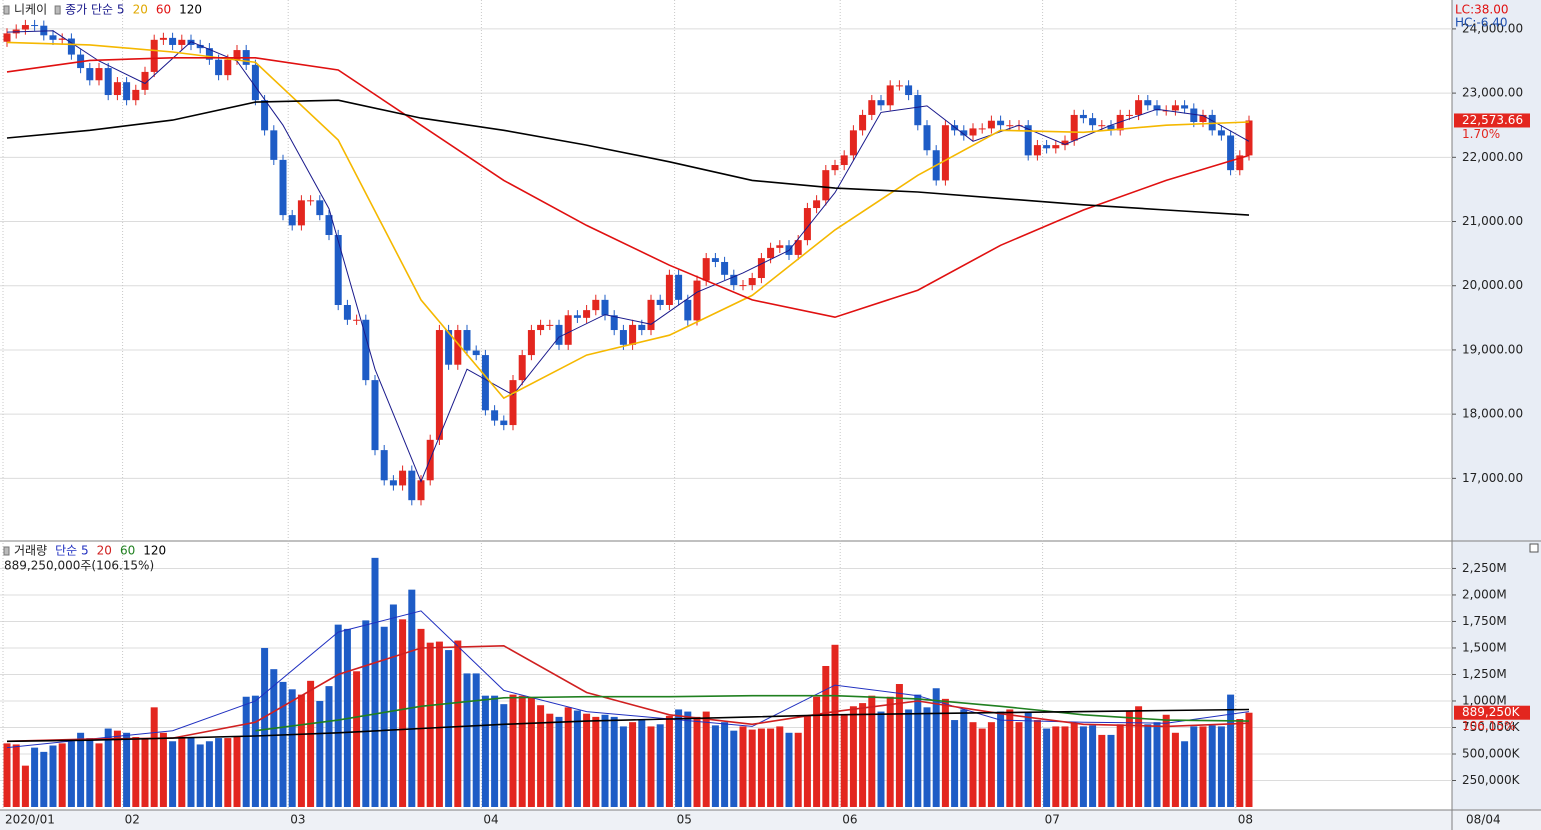 The width and height of the screenshot is (1541, 830). What do you see at coordinates (297, 820) in the screenshot?
I see `x-tick-label: 03` at bounding box center [297, 820].